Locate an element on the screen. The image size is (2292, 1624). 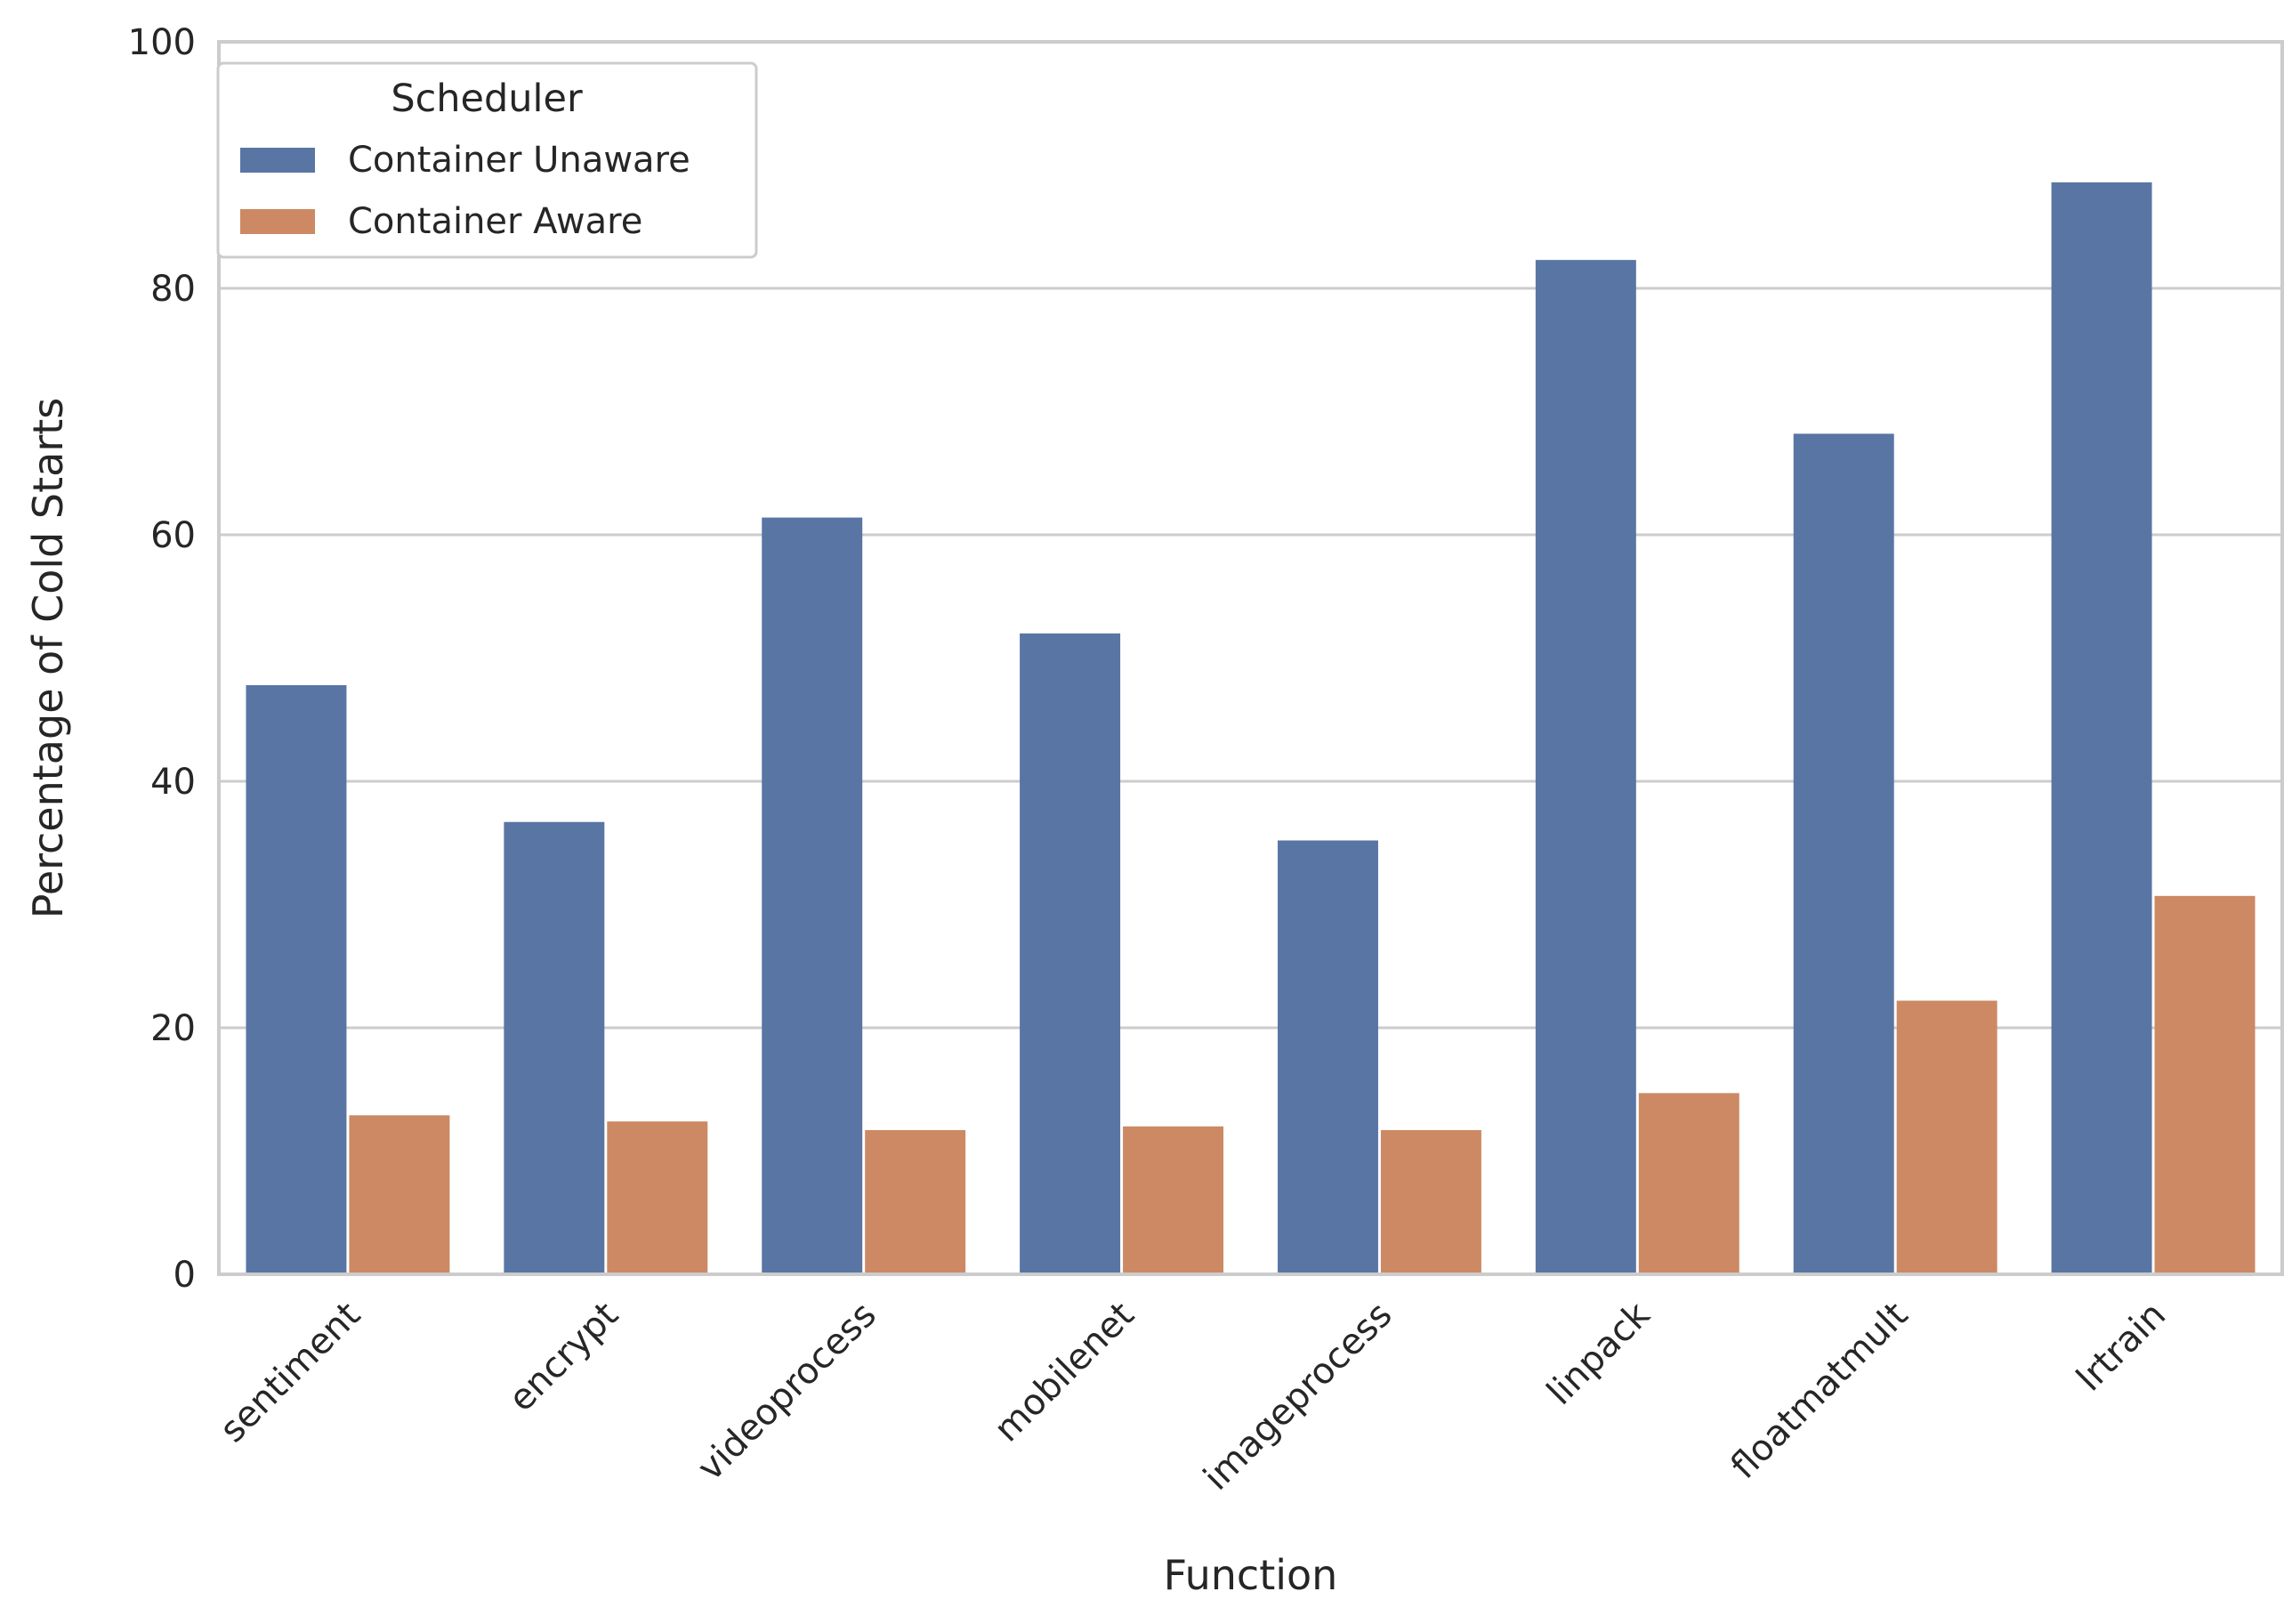
x-axis-title: Function is located at coordinates (1251, 1575).